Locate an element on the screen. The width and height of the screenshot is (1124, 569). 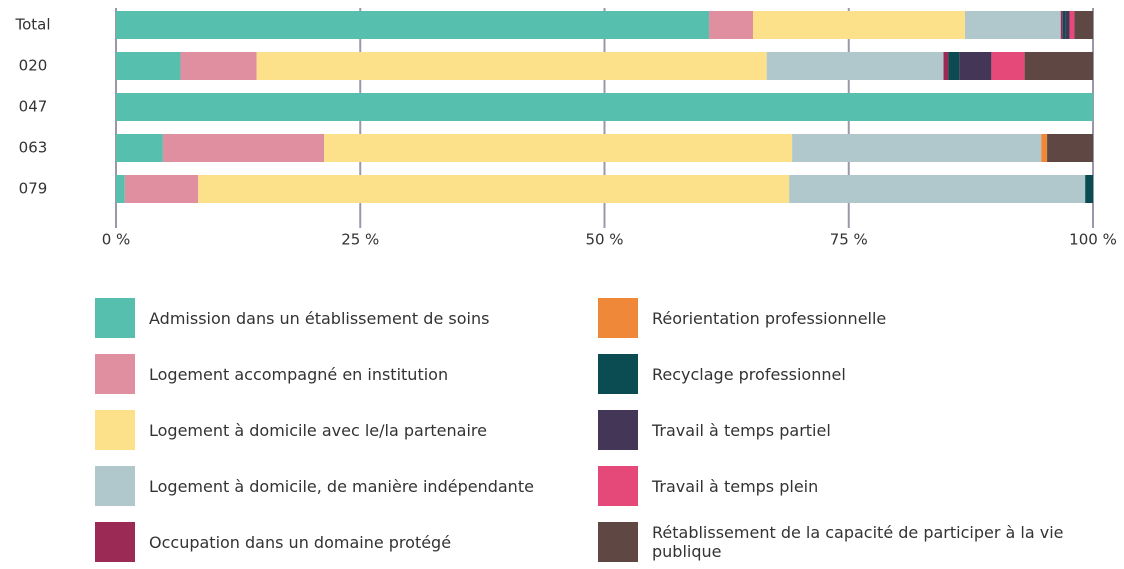
y-tick-label: 020 is located at coordinates (33, 66).